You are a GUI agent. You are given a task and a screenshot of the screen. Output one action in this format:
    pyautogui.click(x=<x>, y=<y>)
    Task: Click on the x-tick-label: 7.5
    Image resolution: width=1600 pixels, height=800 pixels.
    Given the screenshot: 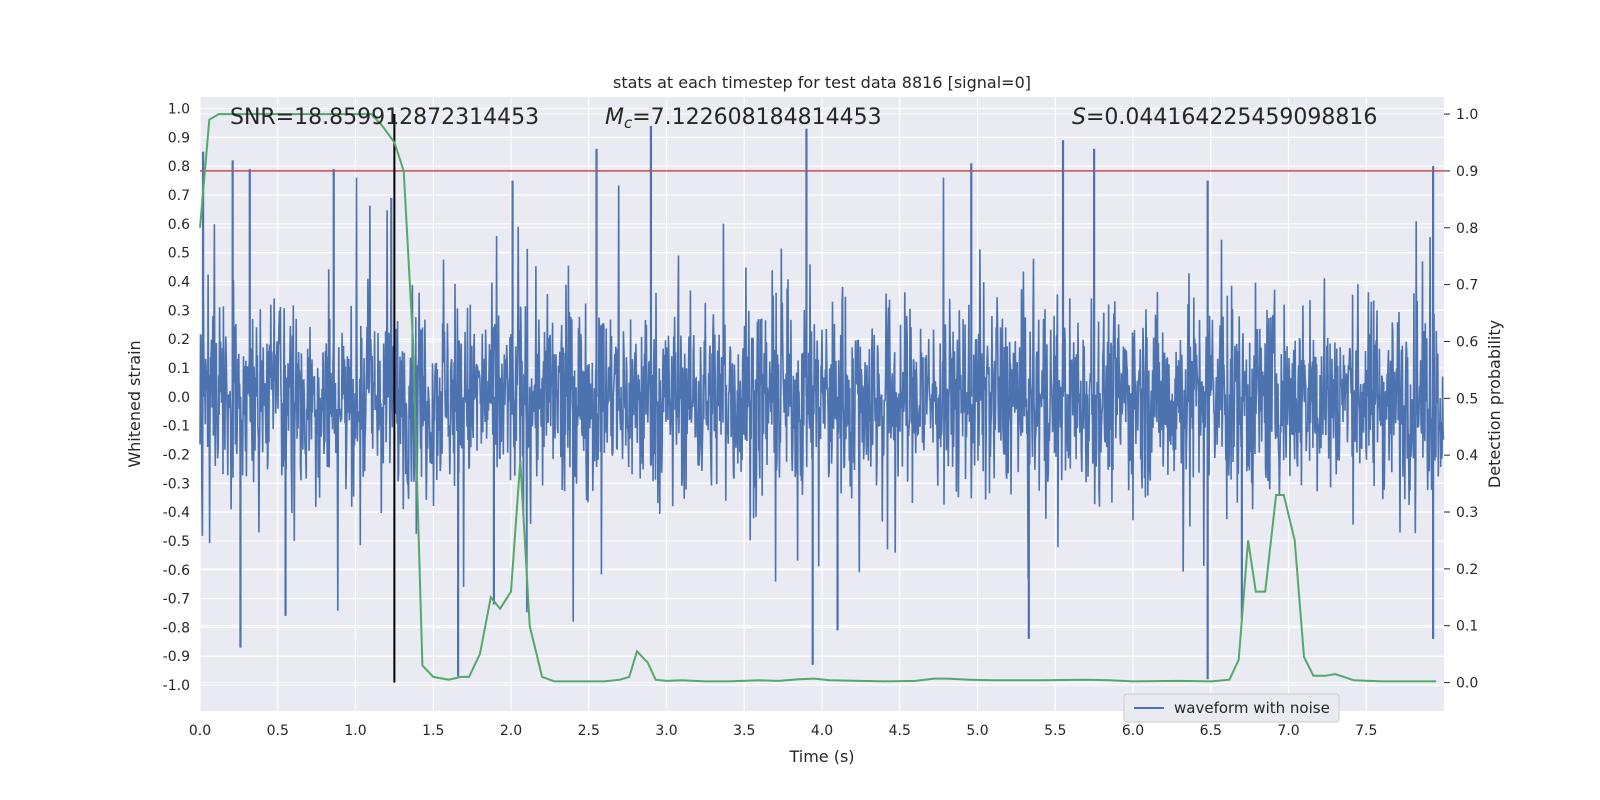 What is the action you would take?
    pyautogui.click(x=1366, y=731)
    